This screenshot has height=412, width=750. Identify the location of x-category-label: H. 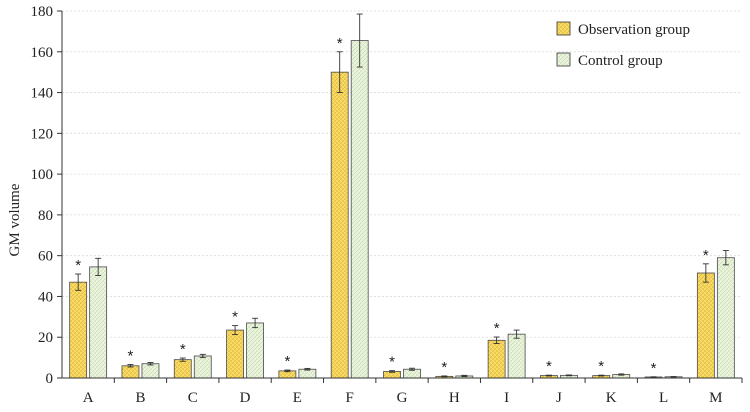
(454, 398).